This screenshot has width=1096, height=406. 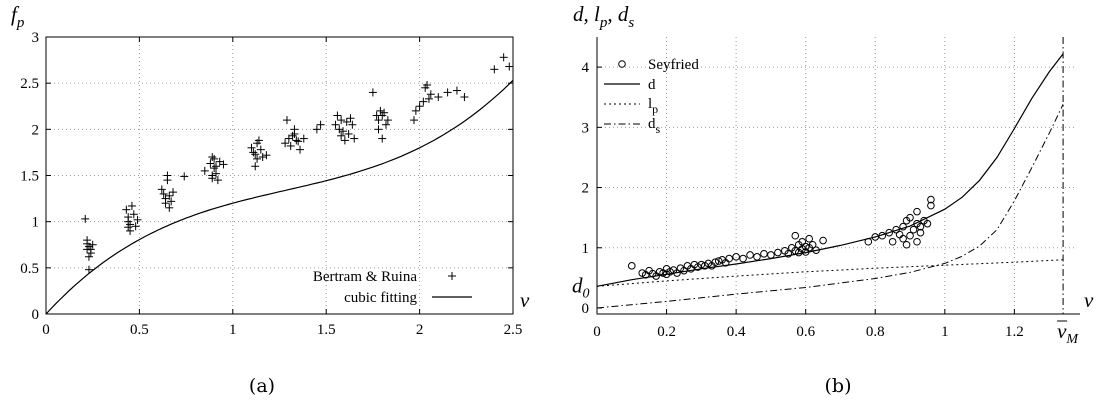 What do you see at coordinates (29, 84) in the screenshot?
I see `y-tick-label: 2.5` at bounding box center [29, 84].